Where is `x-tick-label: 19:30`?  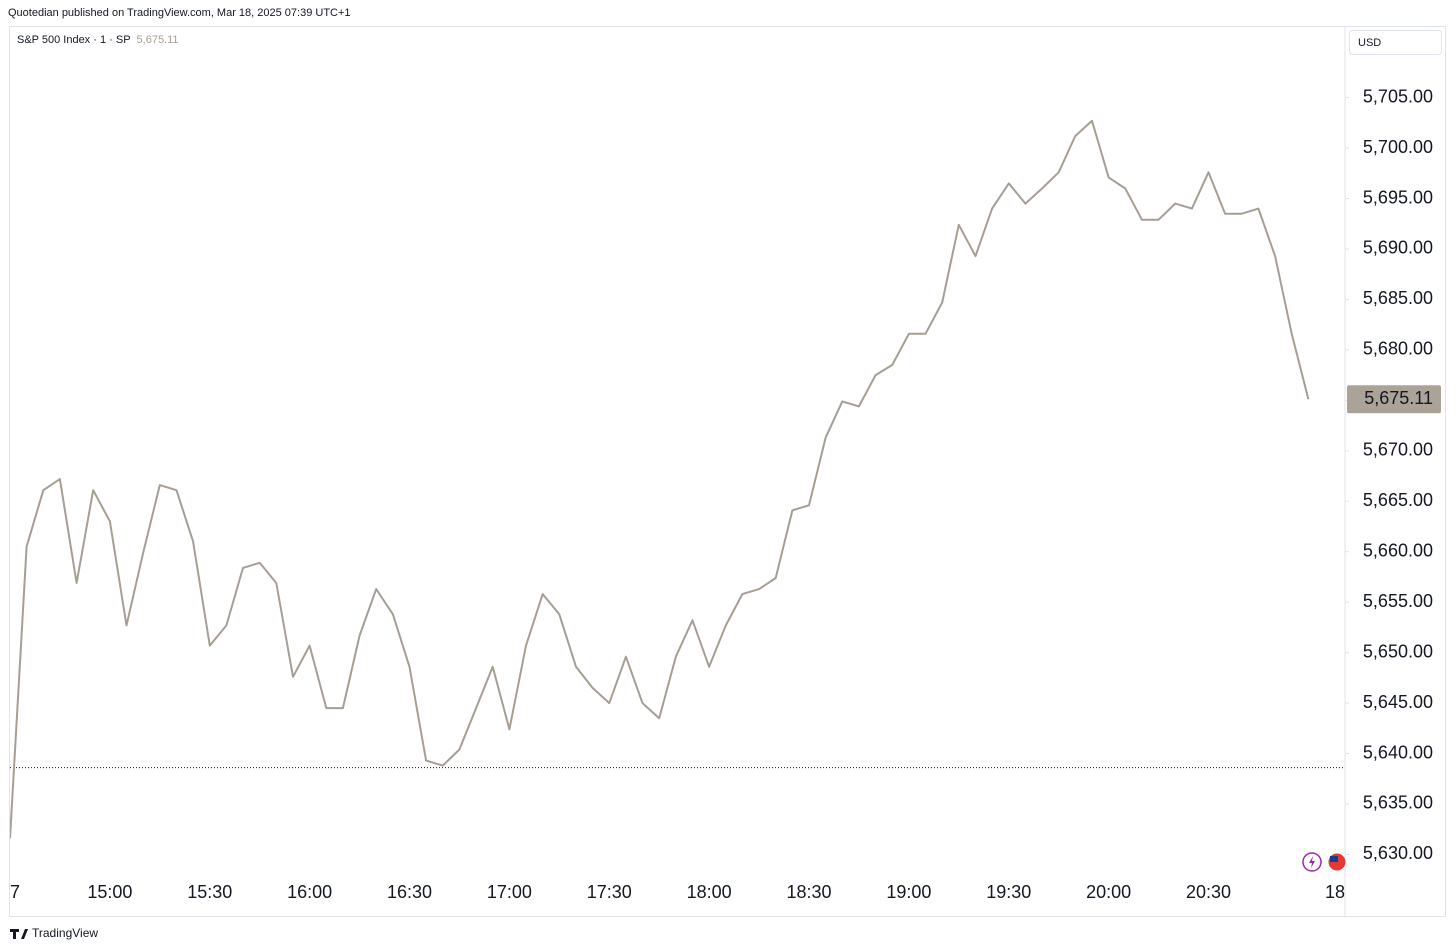
x-tick-label: 19:30 is located at coordinates (1008, 892).